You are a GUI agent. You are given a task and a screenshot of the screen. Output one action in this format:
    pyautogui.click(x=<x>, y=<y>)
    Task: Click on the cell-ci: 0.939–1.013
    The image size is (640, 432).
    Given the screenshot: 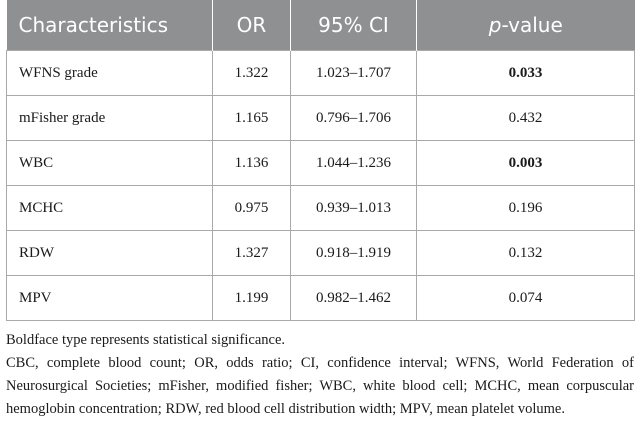 What is the action you would take?
    pyautogui.click(x=353, y=208)
    